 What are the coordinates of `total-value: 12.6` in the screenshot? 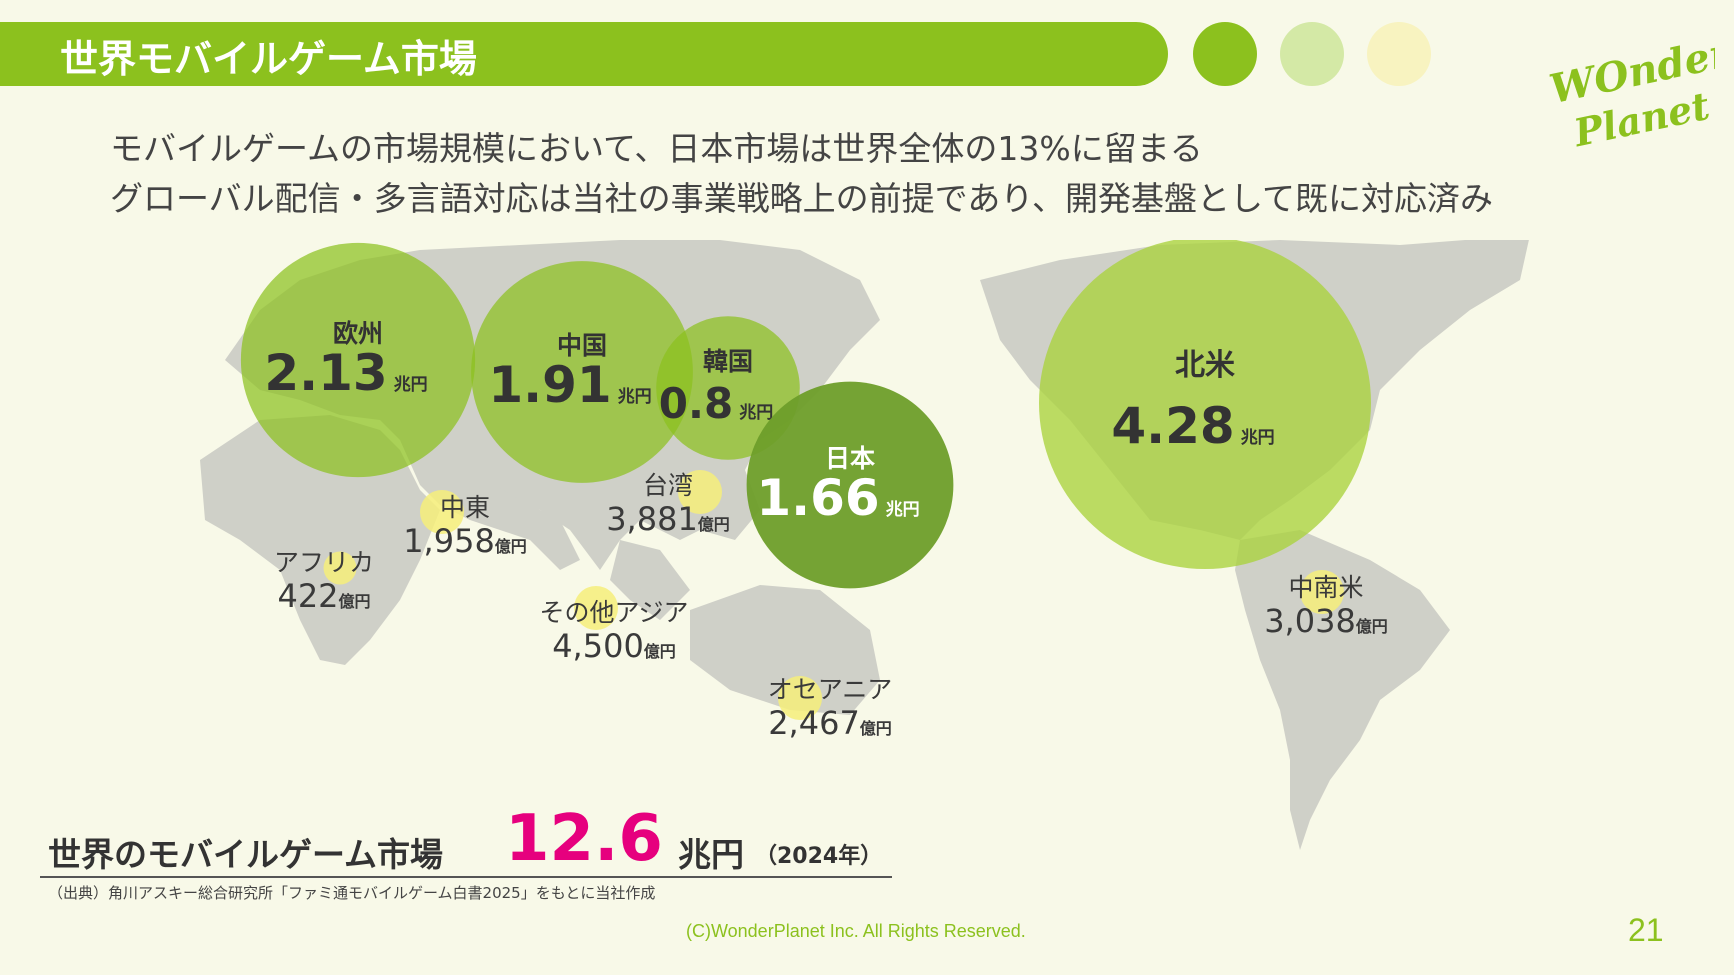 It's located at (584, 839).